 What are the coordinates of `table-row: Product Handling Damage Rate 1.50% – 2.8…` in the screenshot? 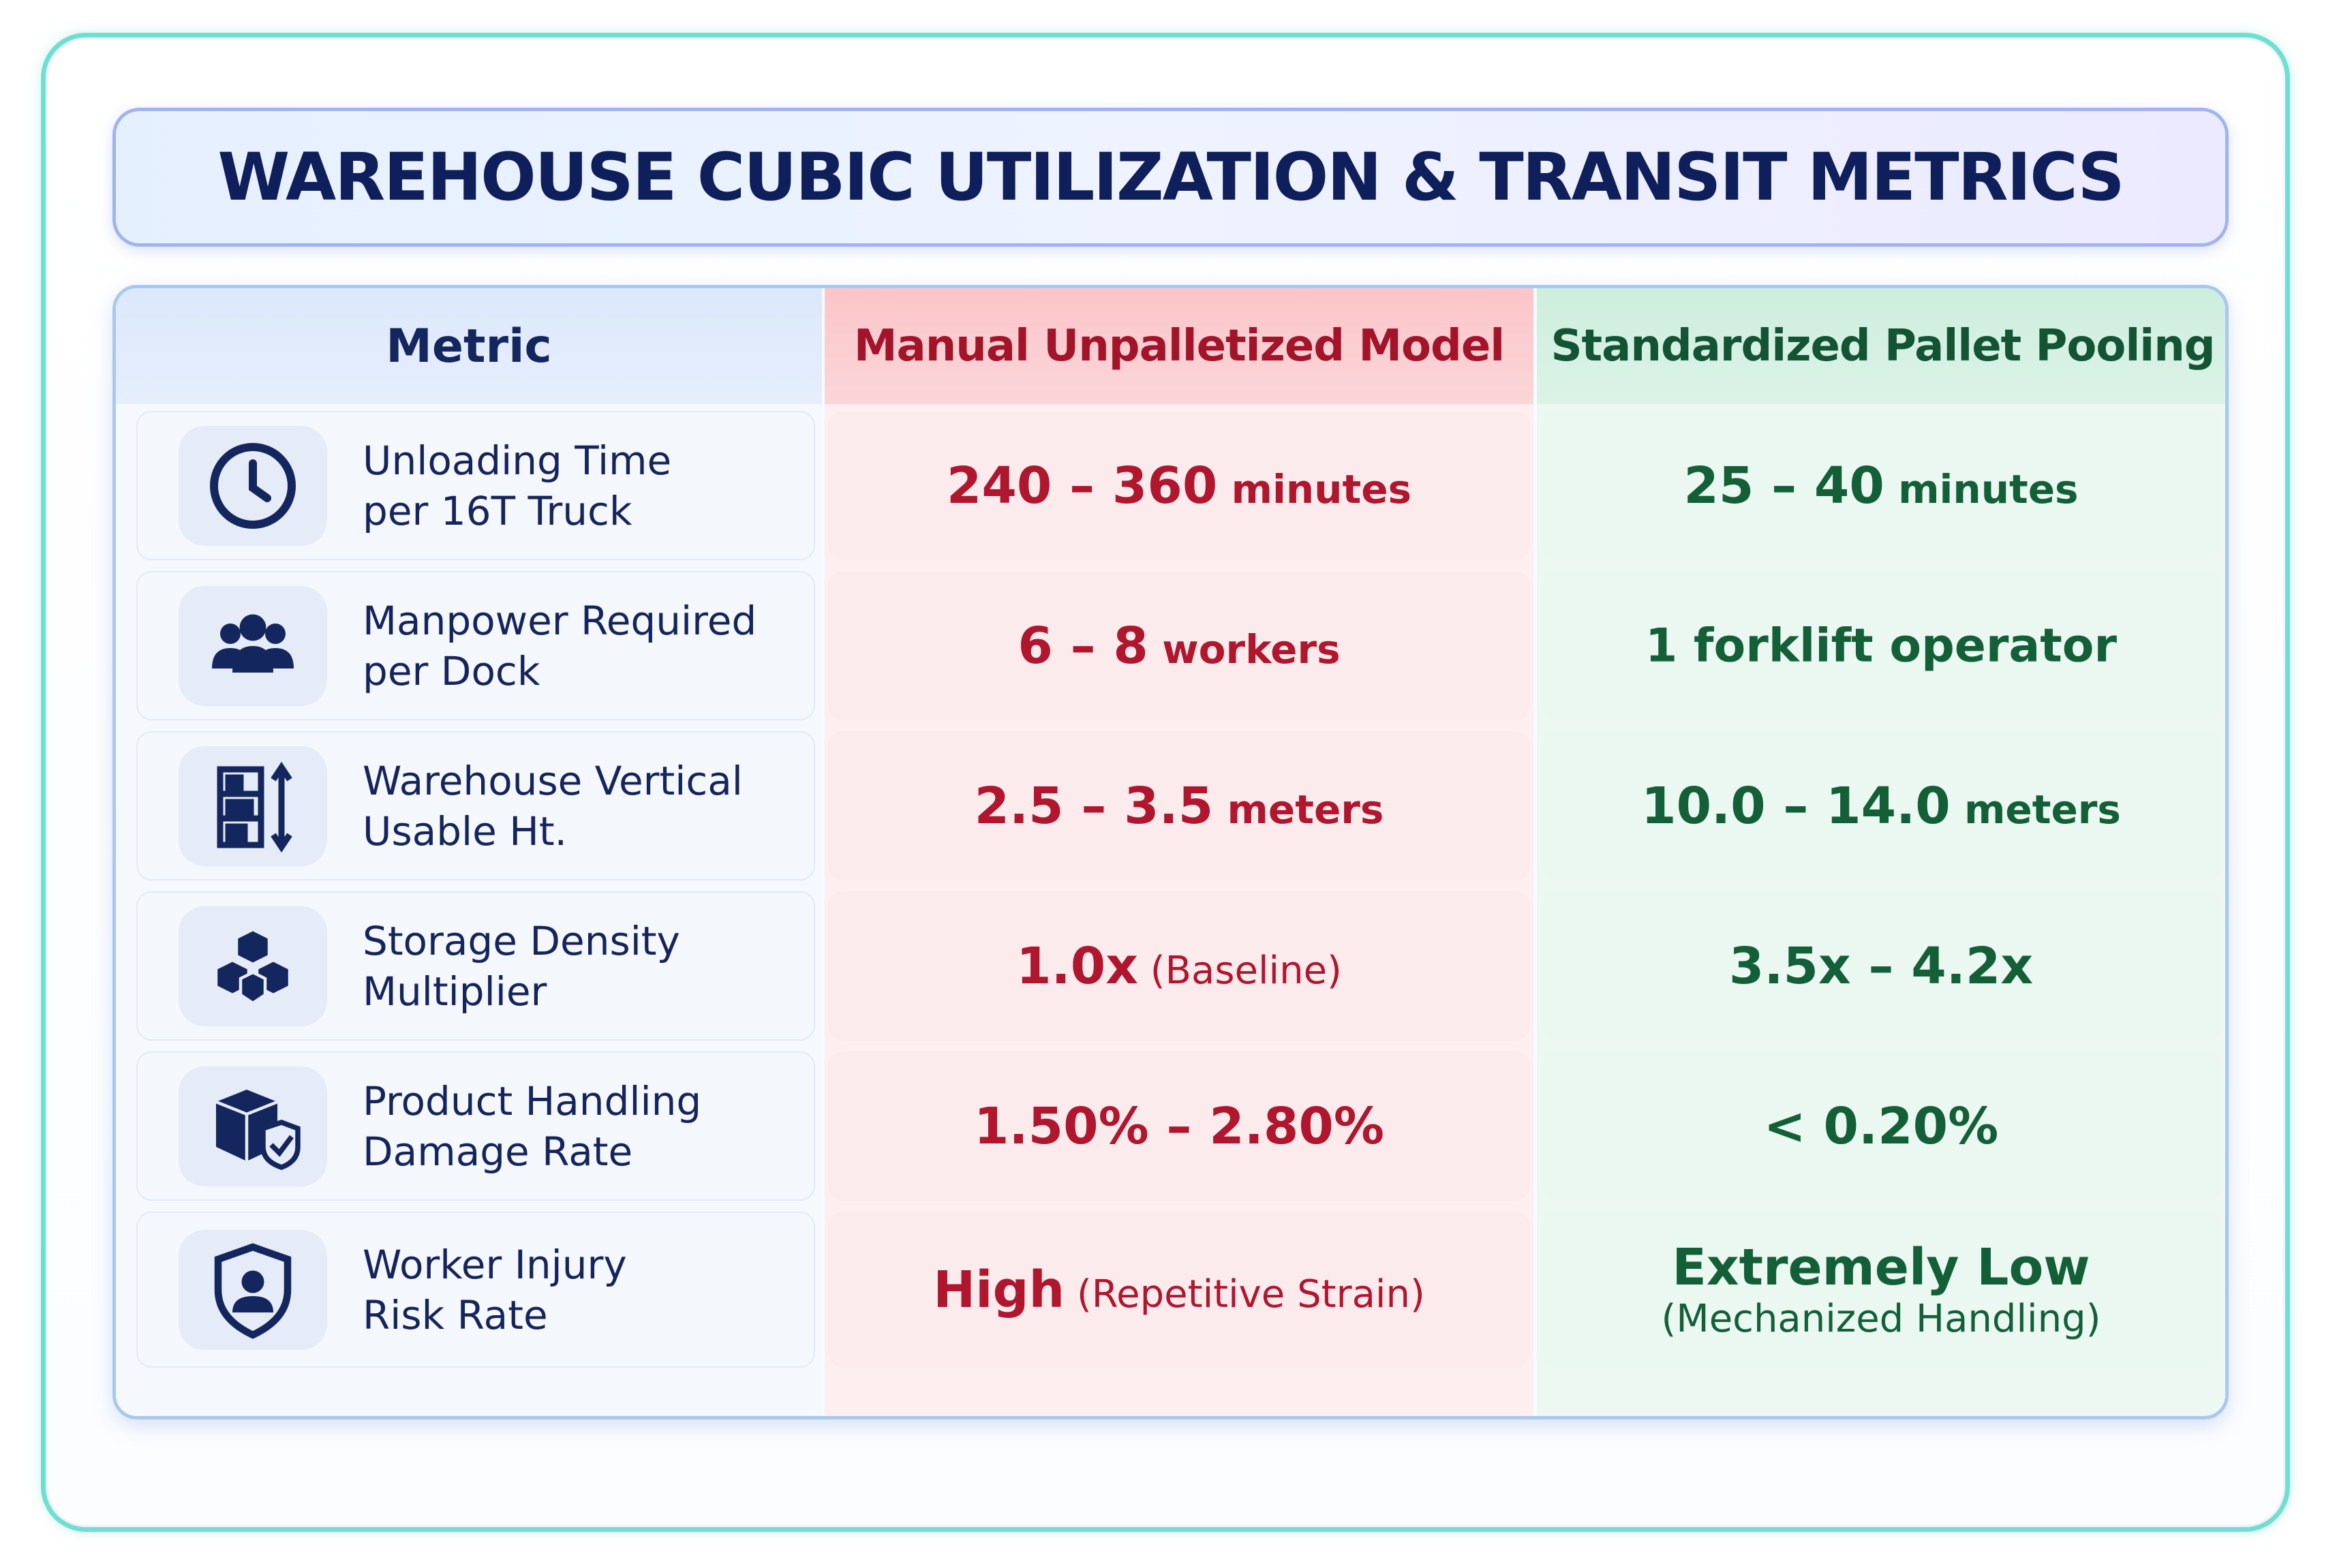 It's located at (1171, 1125).